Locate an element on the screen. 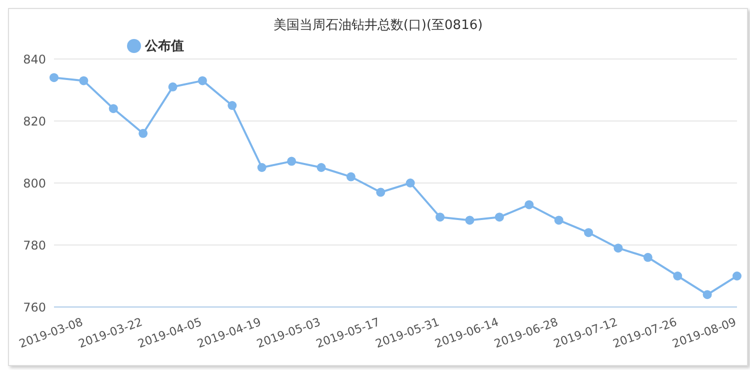 The height and width of the screenshot is (370, 750). y-tick-label: 820 is located at coordinates (34, 121).